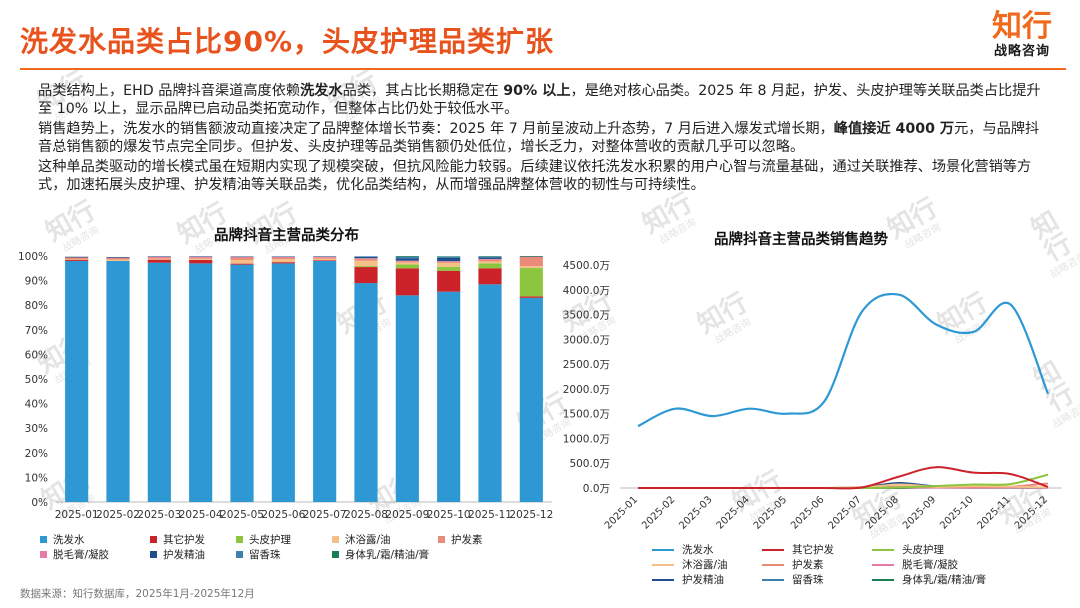  I want to click on paragraph-text-segment: 90% 以上, so click(537, 91).